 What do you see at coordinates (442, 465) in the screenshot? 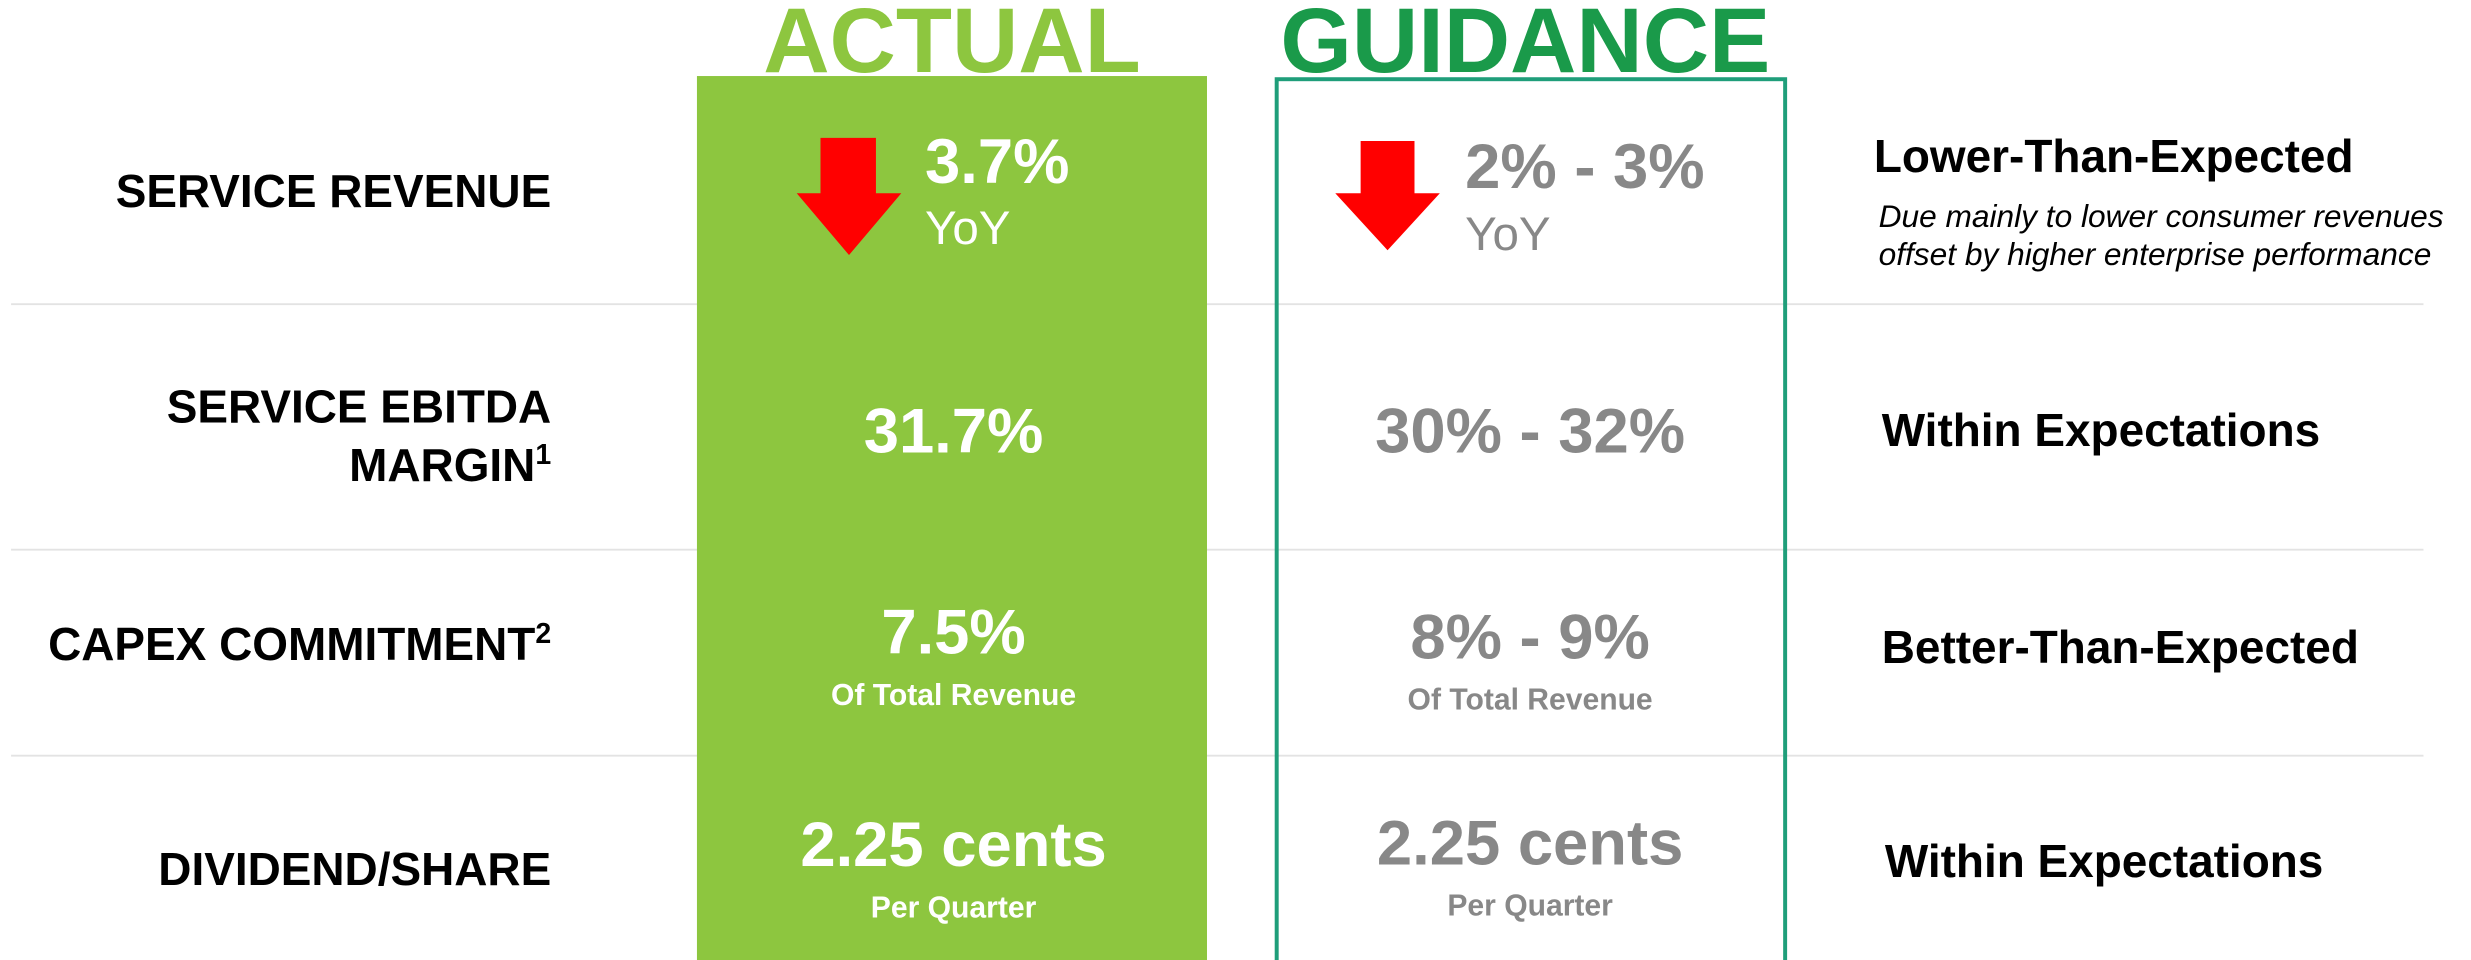
I see `label-text: MARGIN` at bounding box center [442, 465].